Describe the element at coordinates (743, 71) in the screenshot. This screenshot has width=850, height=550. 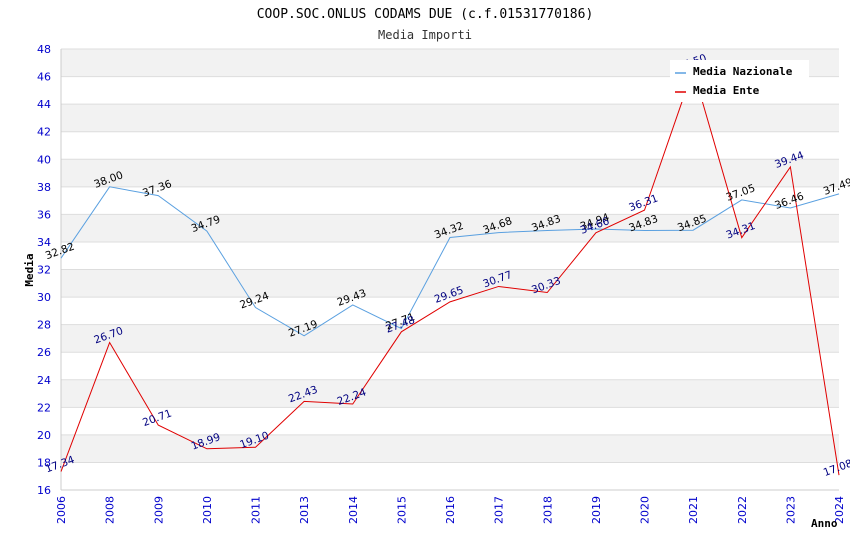
I see `legend-label-nazionale: Media Nazionale` at that location.